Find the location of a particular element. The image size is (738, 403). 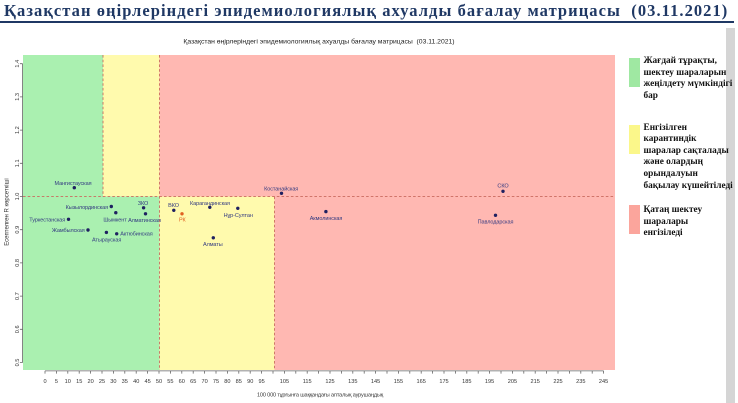

svg-text: 55 is located at coordinates (170, 382).